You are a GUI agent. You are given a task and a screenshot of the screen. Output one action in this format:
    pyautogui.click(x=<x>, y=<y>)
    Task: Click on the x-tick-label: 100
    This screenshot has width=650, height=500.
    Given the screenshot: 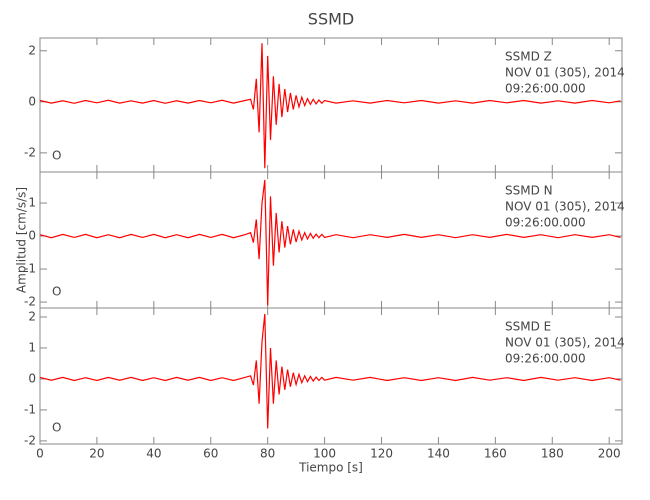 What is the action you would take?
    pyautogui.click(x=324, y=454)
    